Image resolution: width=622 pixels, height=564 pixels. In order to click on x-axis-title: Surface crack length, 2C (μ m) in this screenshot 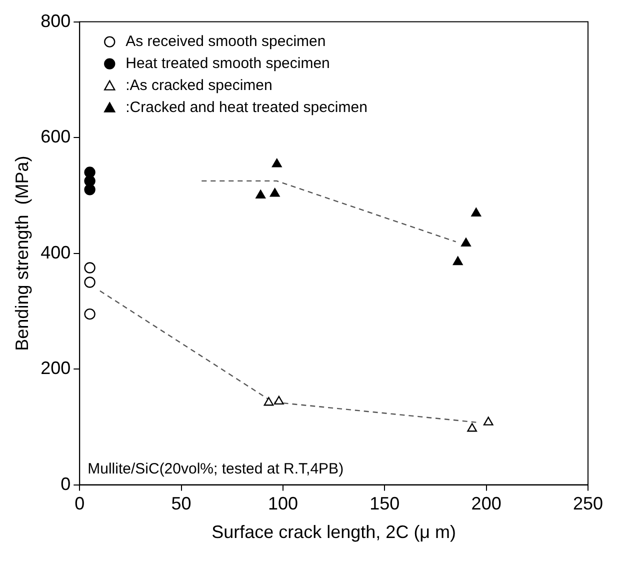, I will do `click(334, 532)`.